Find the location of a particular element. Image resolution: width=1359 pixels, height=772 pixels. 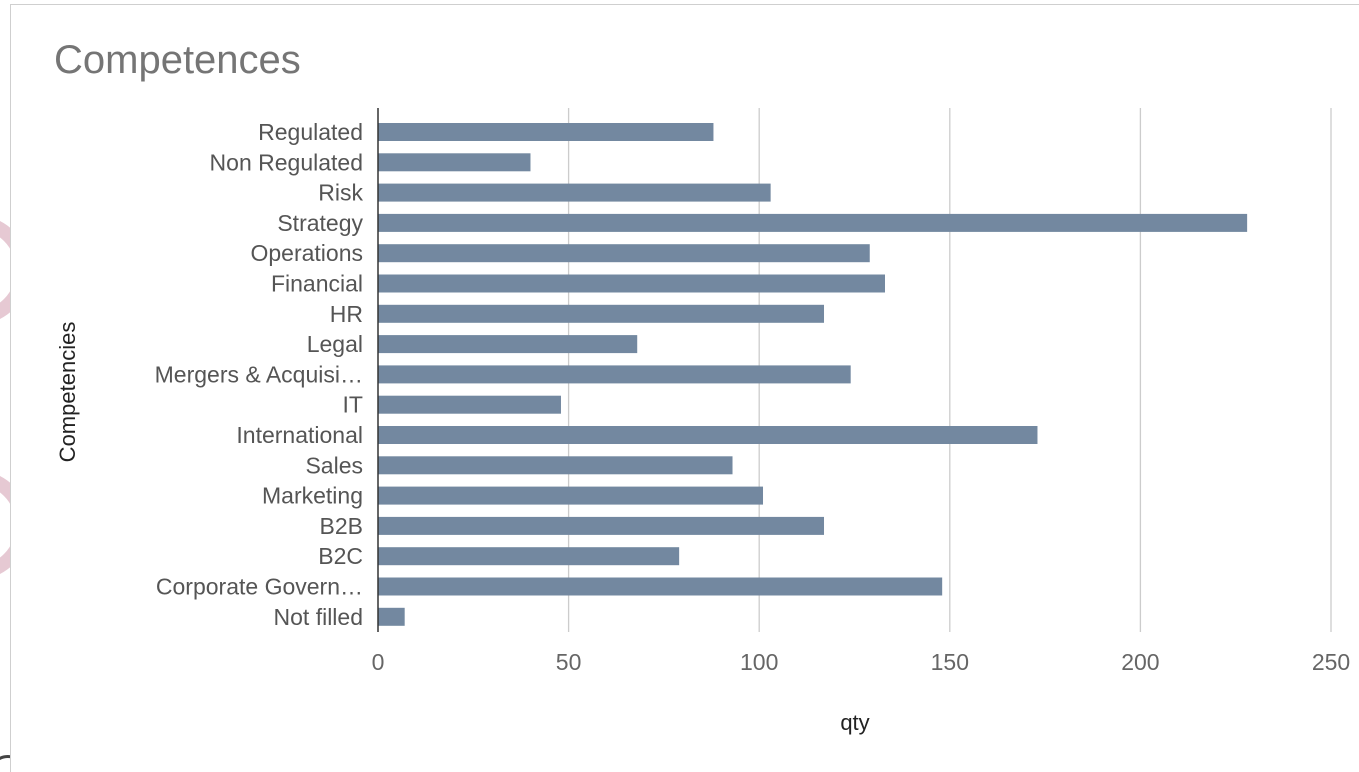

category-label: Not filled is located at coordinates (318, 617).